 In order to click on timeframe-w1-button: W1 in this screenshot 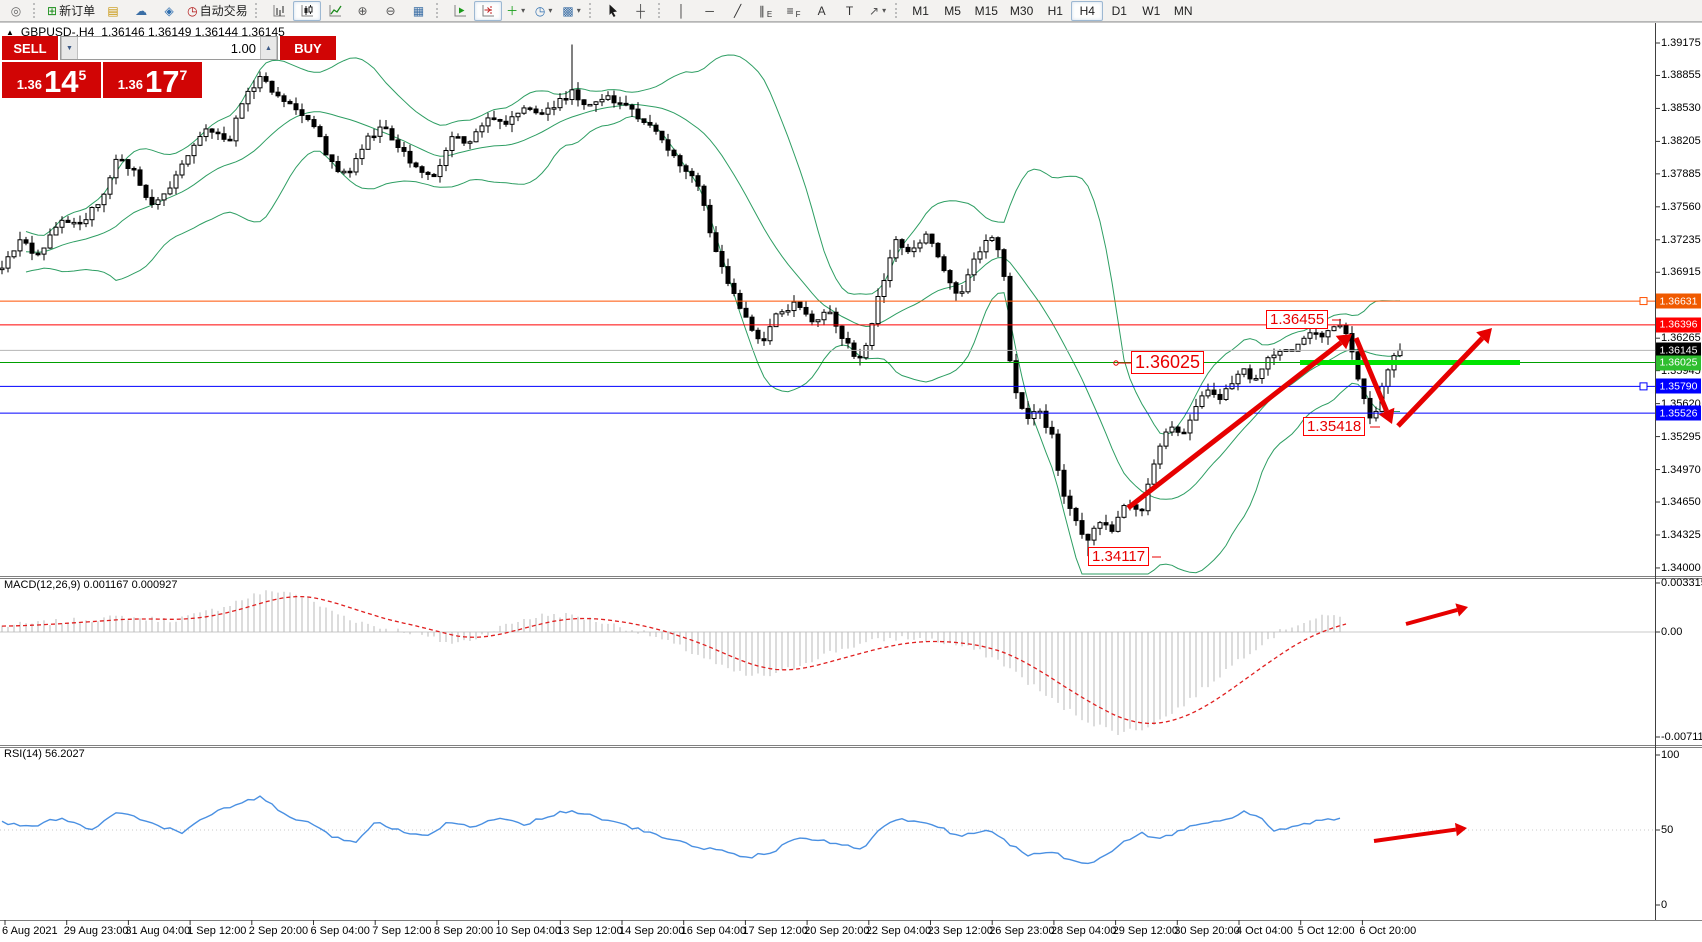, I will do `click(1151, 11)`.